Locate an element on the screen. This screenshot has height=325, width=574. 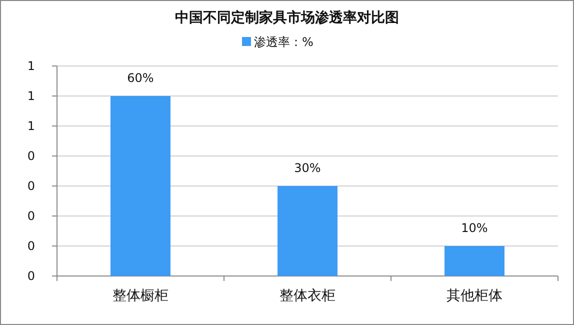
text: 10% is located at coordinates (474, 228).